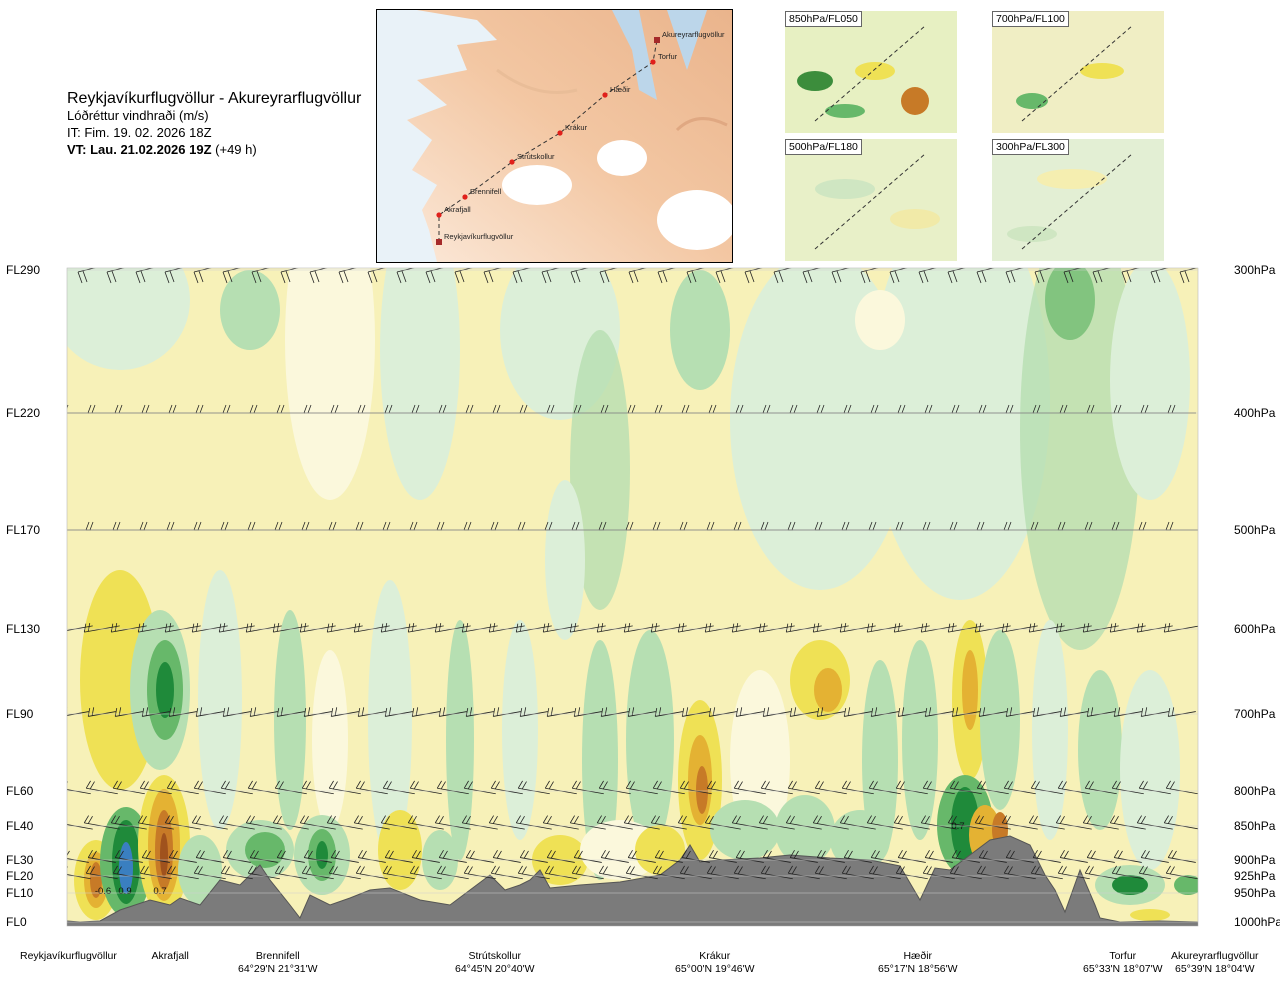 The width and height of the screenshot is (1280, 981). Describe the element at coordinates (1078, 72) in the screenshot. I see `thumbnail-700hpa: 700hPa/FL100` at that location.